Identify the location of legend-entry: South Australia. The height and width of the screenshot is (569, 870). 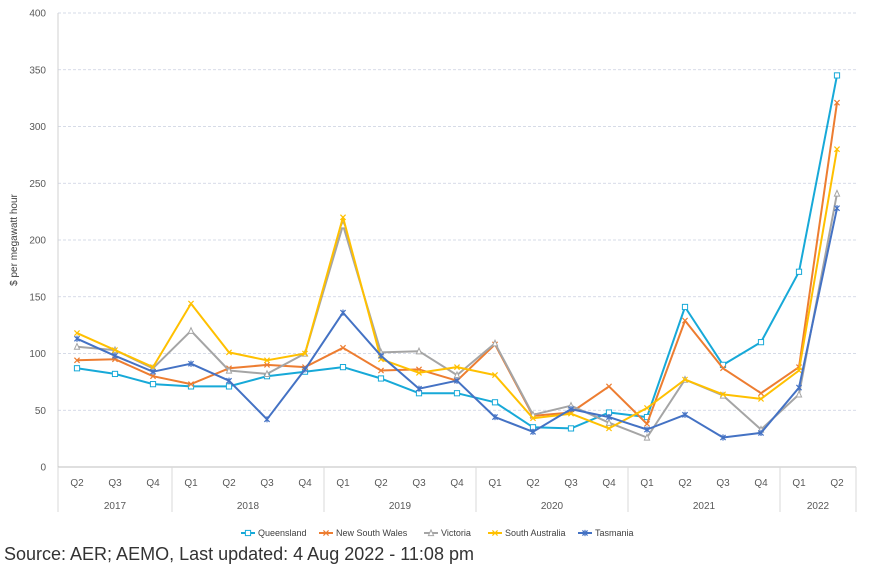
(527, 533).